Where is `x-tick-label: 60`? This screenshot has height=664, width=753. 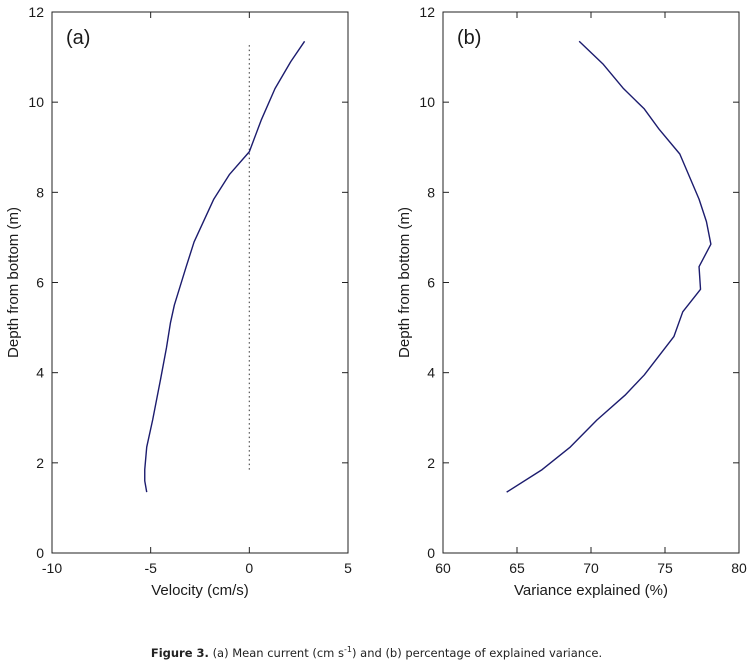 x-tick-label: 60 is located at coordinates (443, 568).